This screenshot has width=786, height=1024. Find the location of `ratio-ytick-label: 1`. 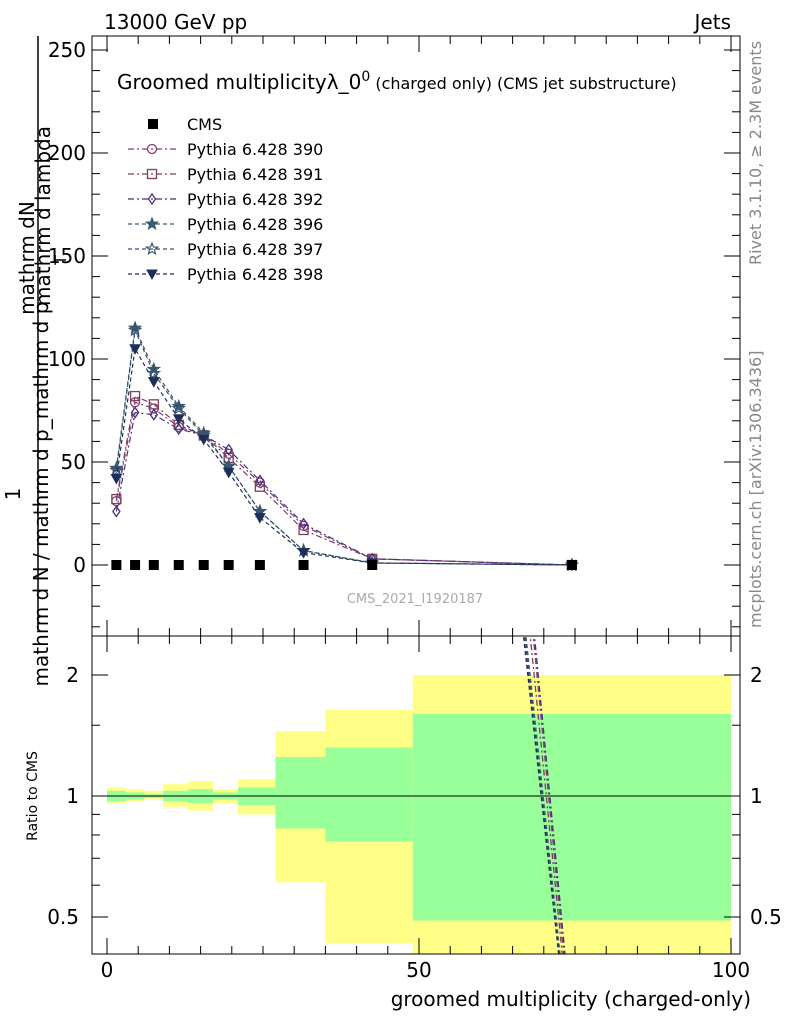

ratio-ytick-label: 1 is located at coordinates (72, 796).